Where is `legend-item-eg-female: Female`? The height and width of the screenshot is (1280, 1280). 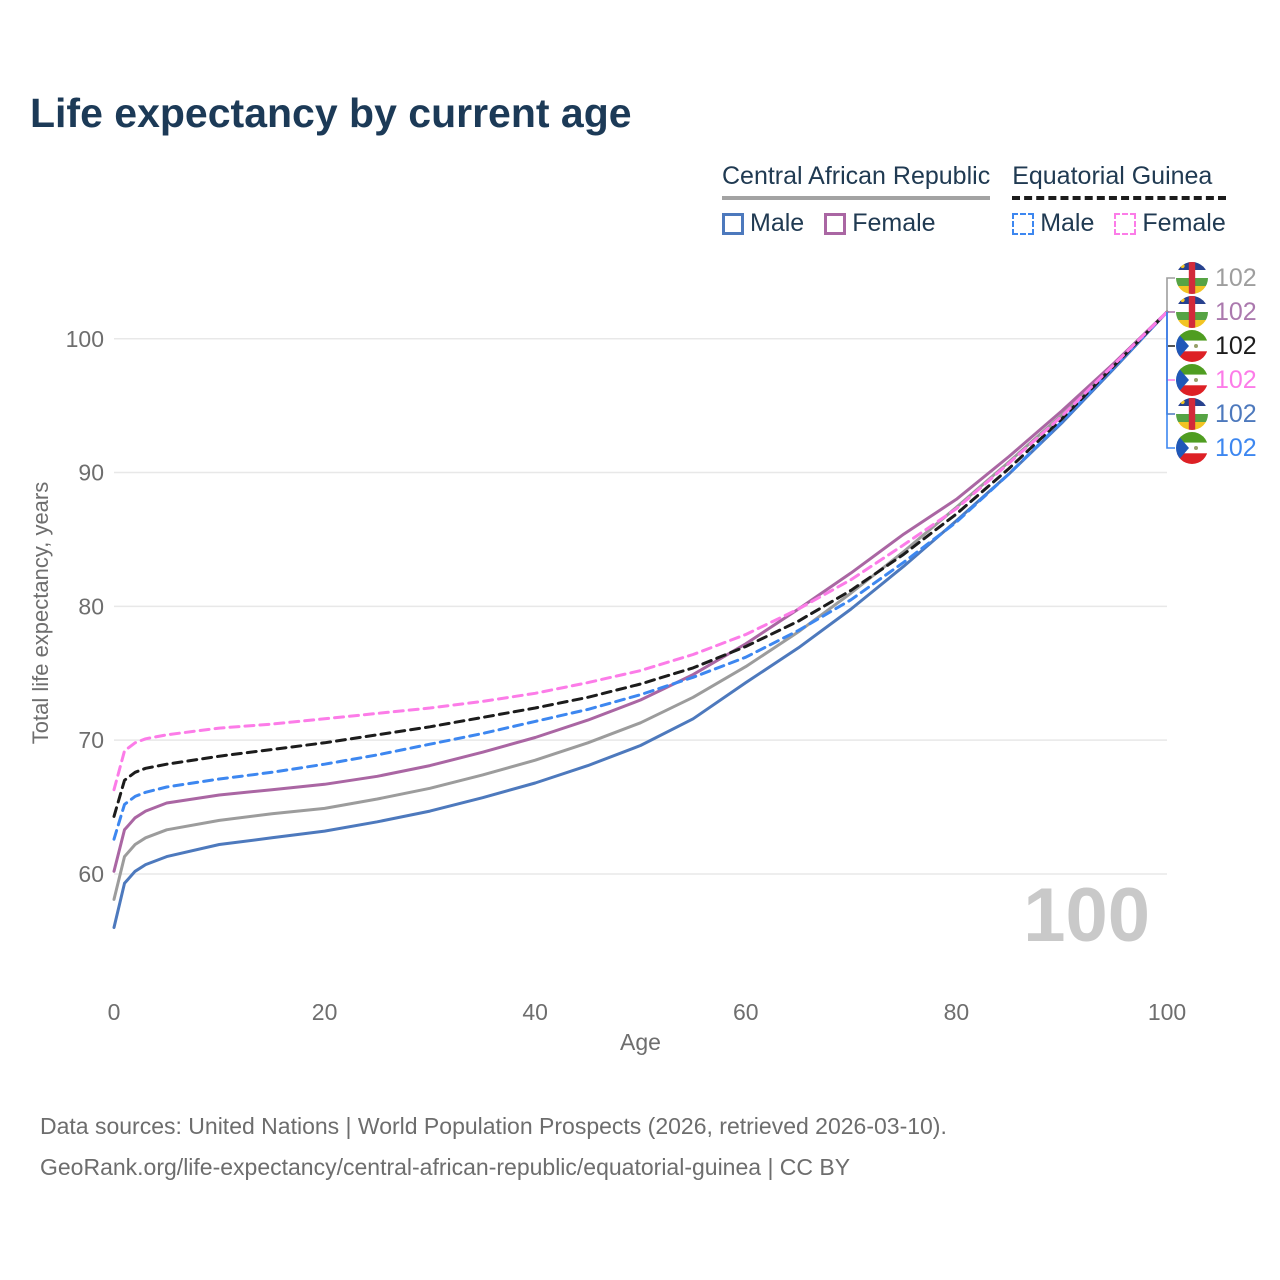
legend-item-eg-female: Female is located at coordinates (1170, 223).